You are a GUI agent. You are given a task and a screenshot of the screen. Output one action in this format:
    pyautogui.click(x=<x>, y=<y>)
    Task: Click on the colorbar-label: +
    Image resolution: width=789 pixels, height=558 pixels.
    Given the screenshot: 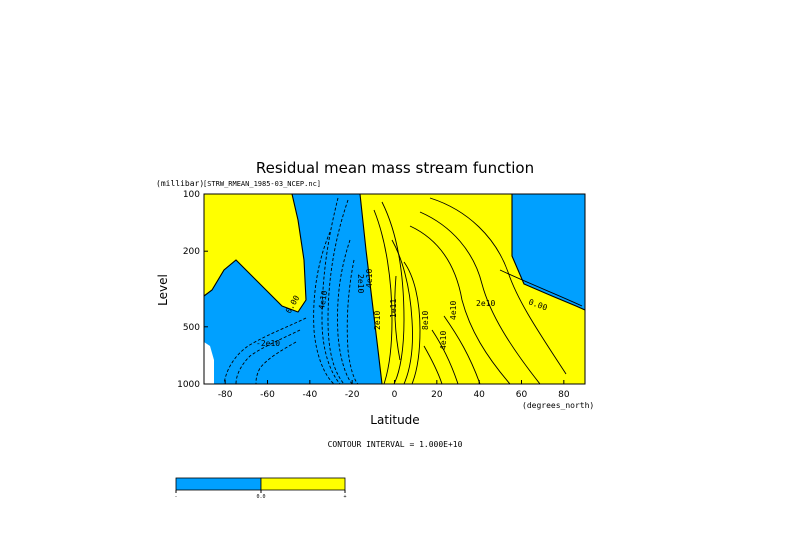 What is the action you would take?
    pyautogui.click(x=344, y=497)
    